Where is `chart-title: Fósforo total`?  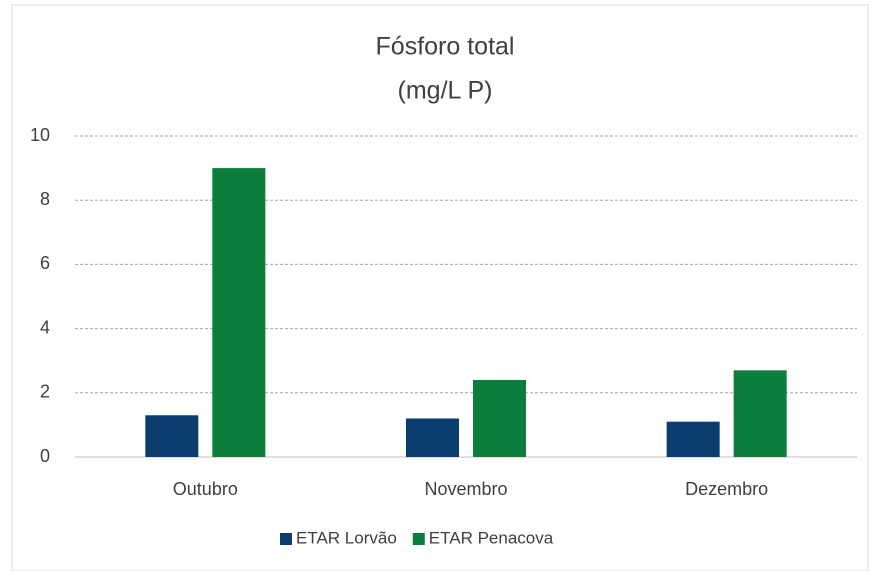
chart-title: Fósforo total is located at coordinates (445, 47).